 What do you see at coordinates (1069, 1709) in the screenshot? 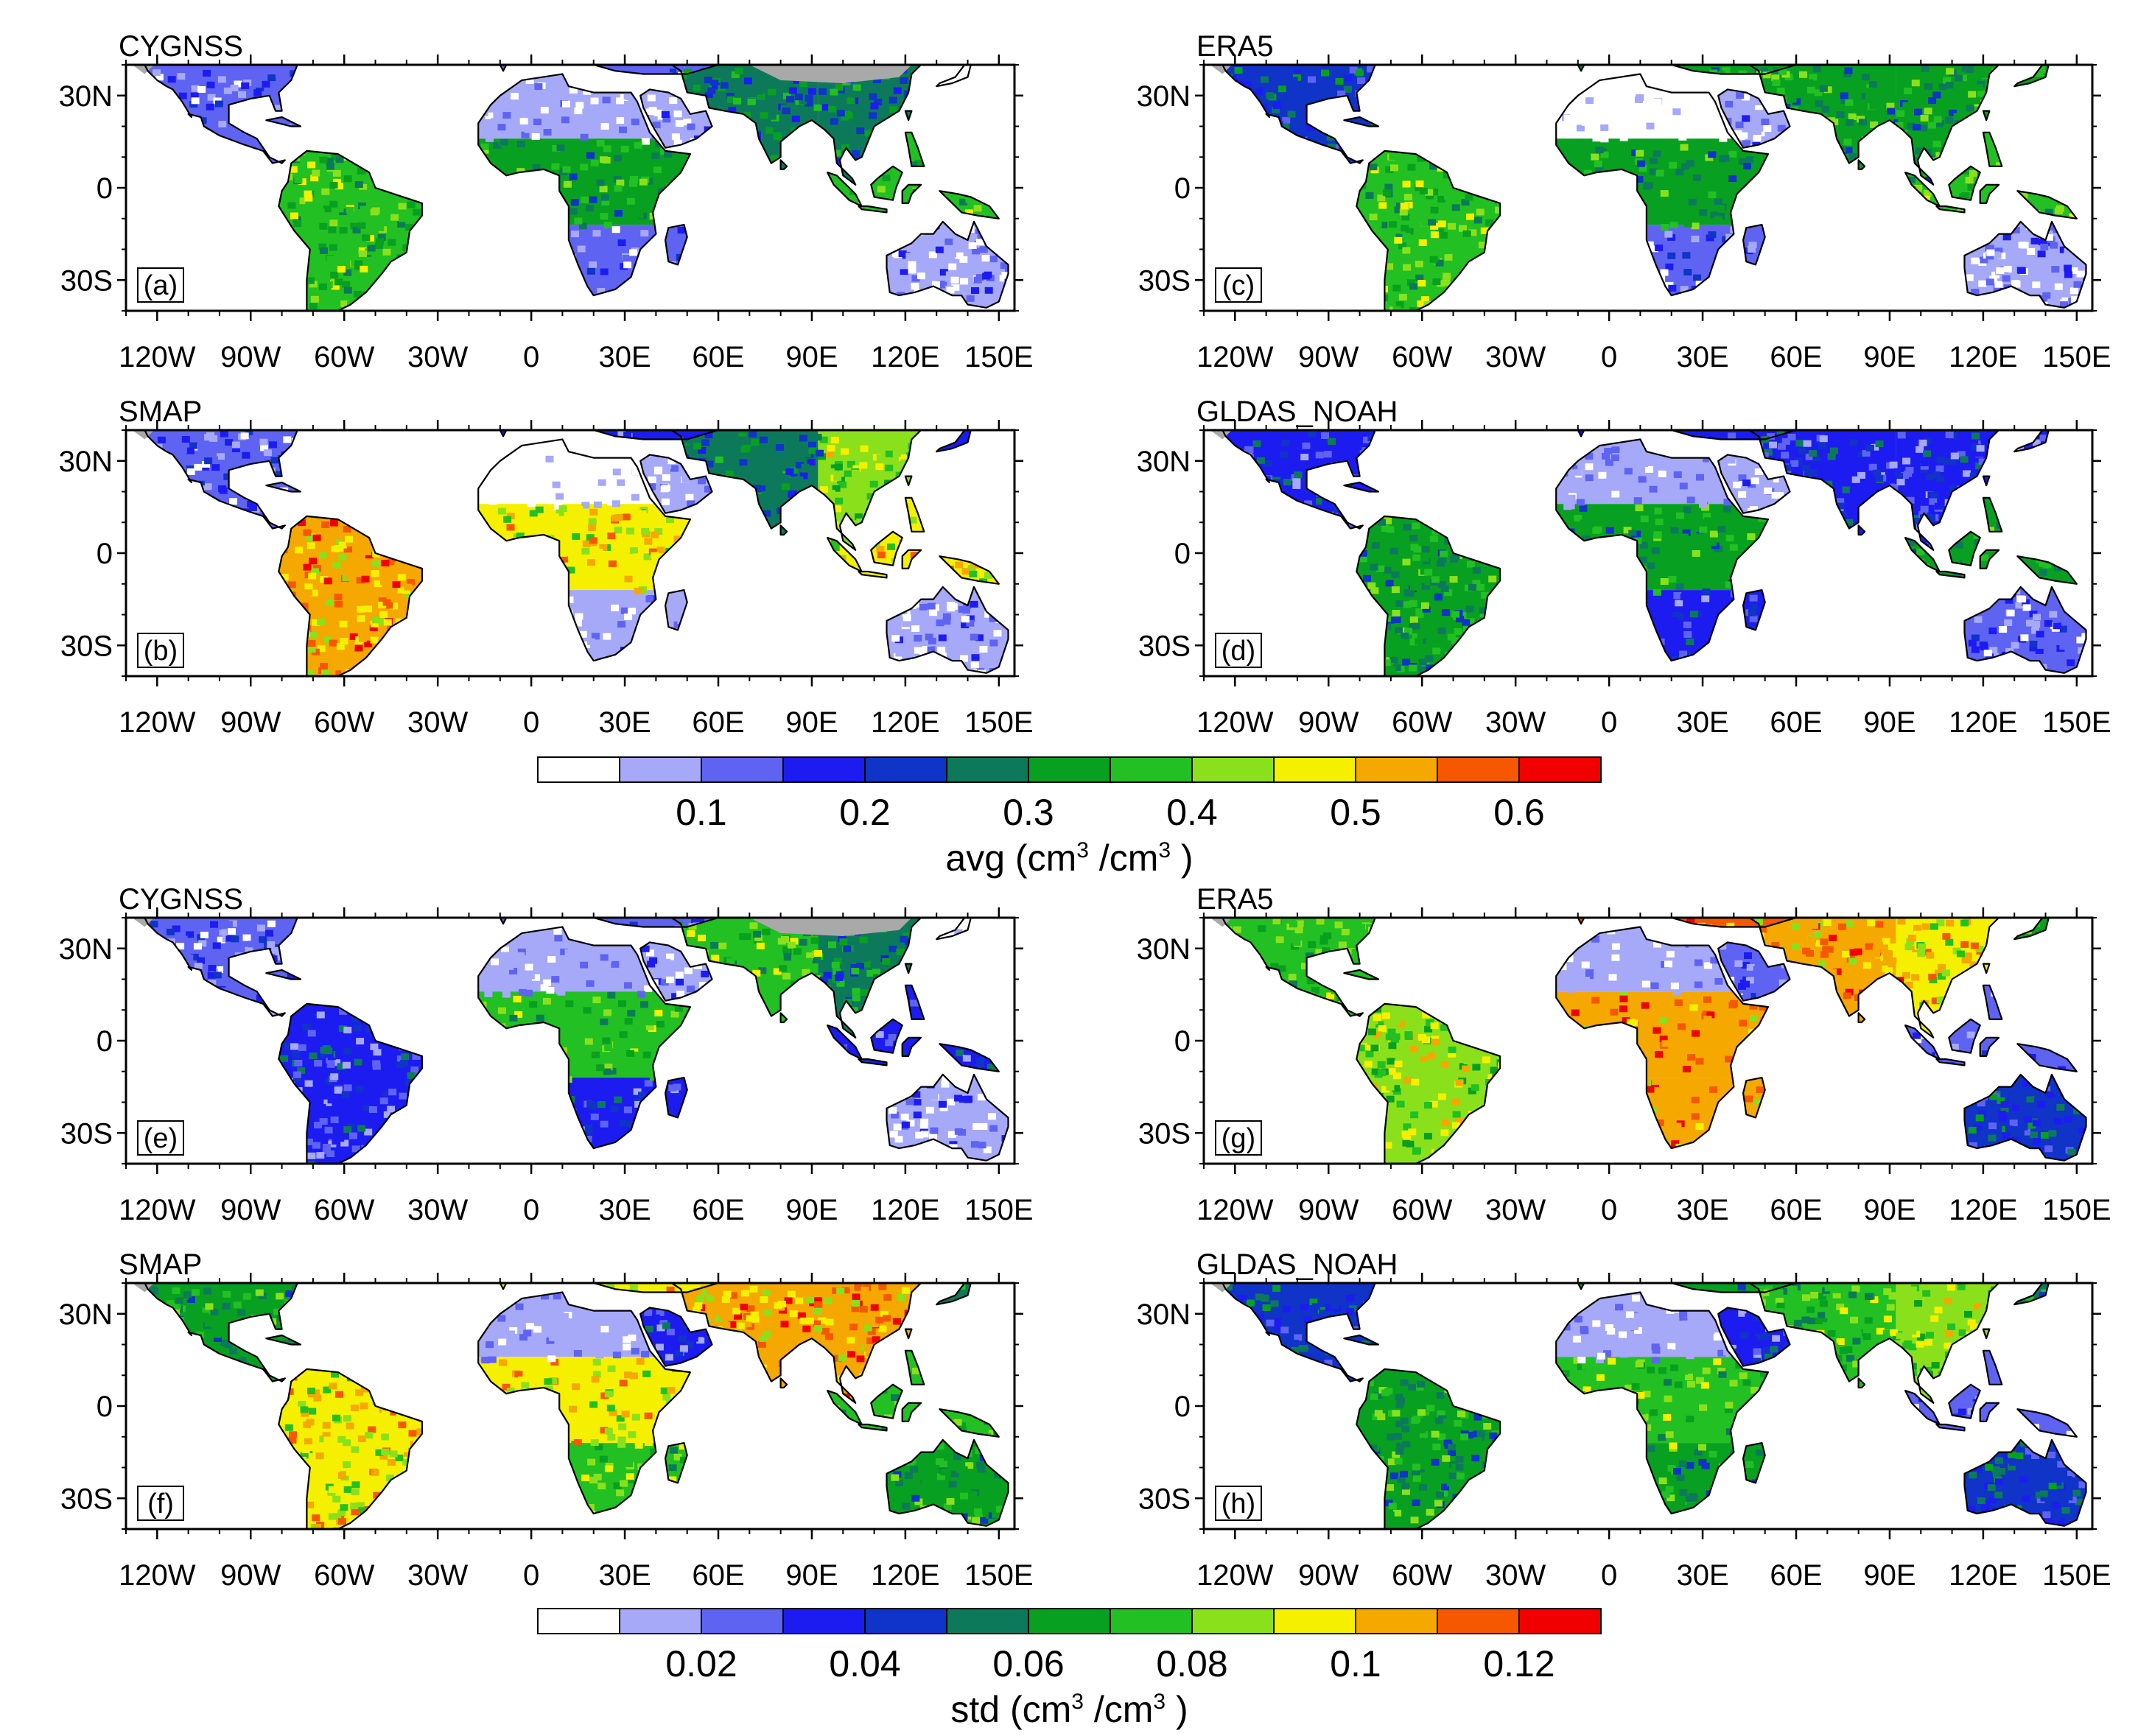
I see `colorbar-title: std (cm3 /cm3 )` at bounding box center [1069, 1709].